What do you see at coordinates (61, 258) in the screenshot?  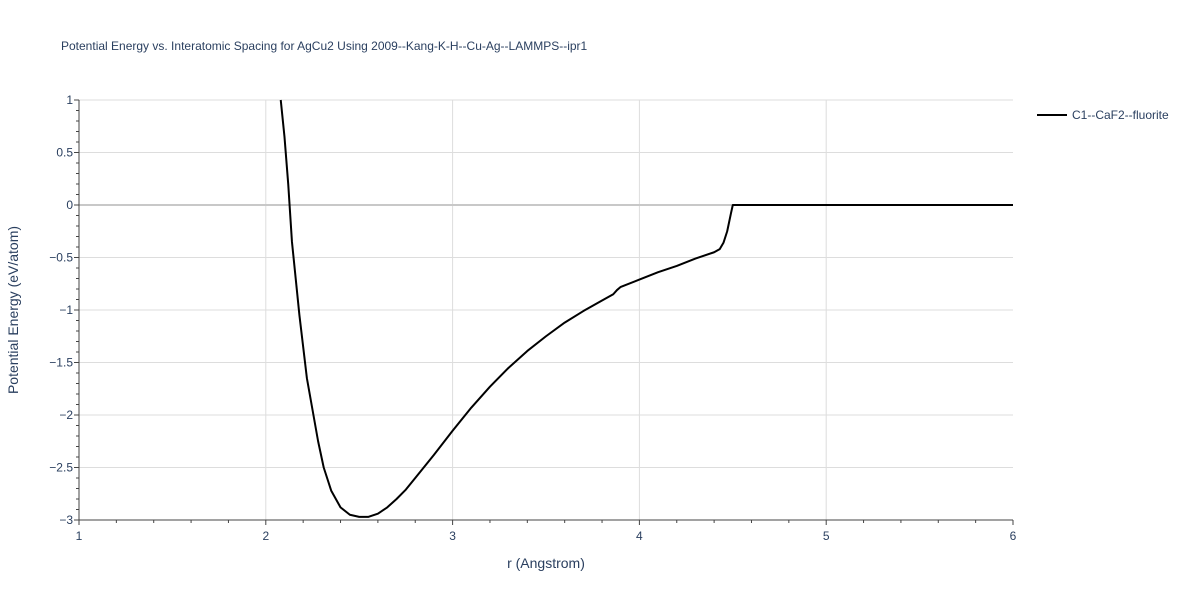 I see `y-tick-label: −0.5` at bounding box center [61, 258].